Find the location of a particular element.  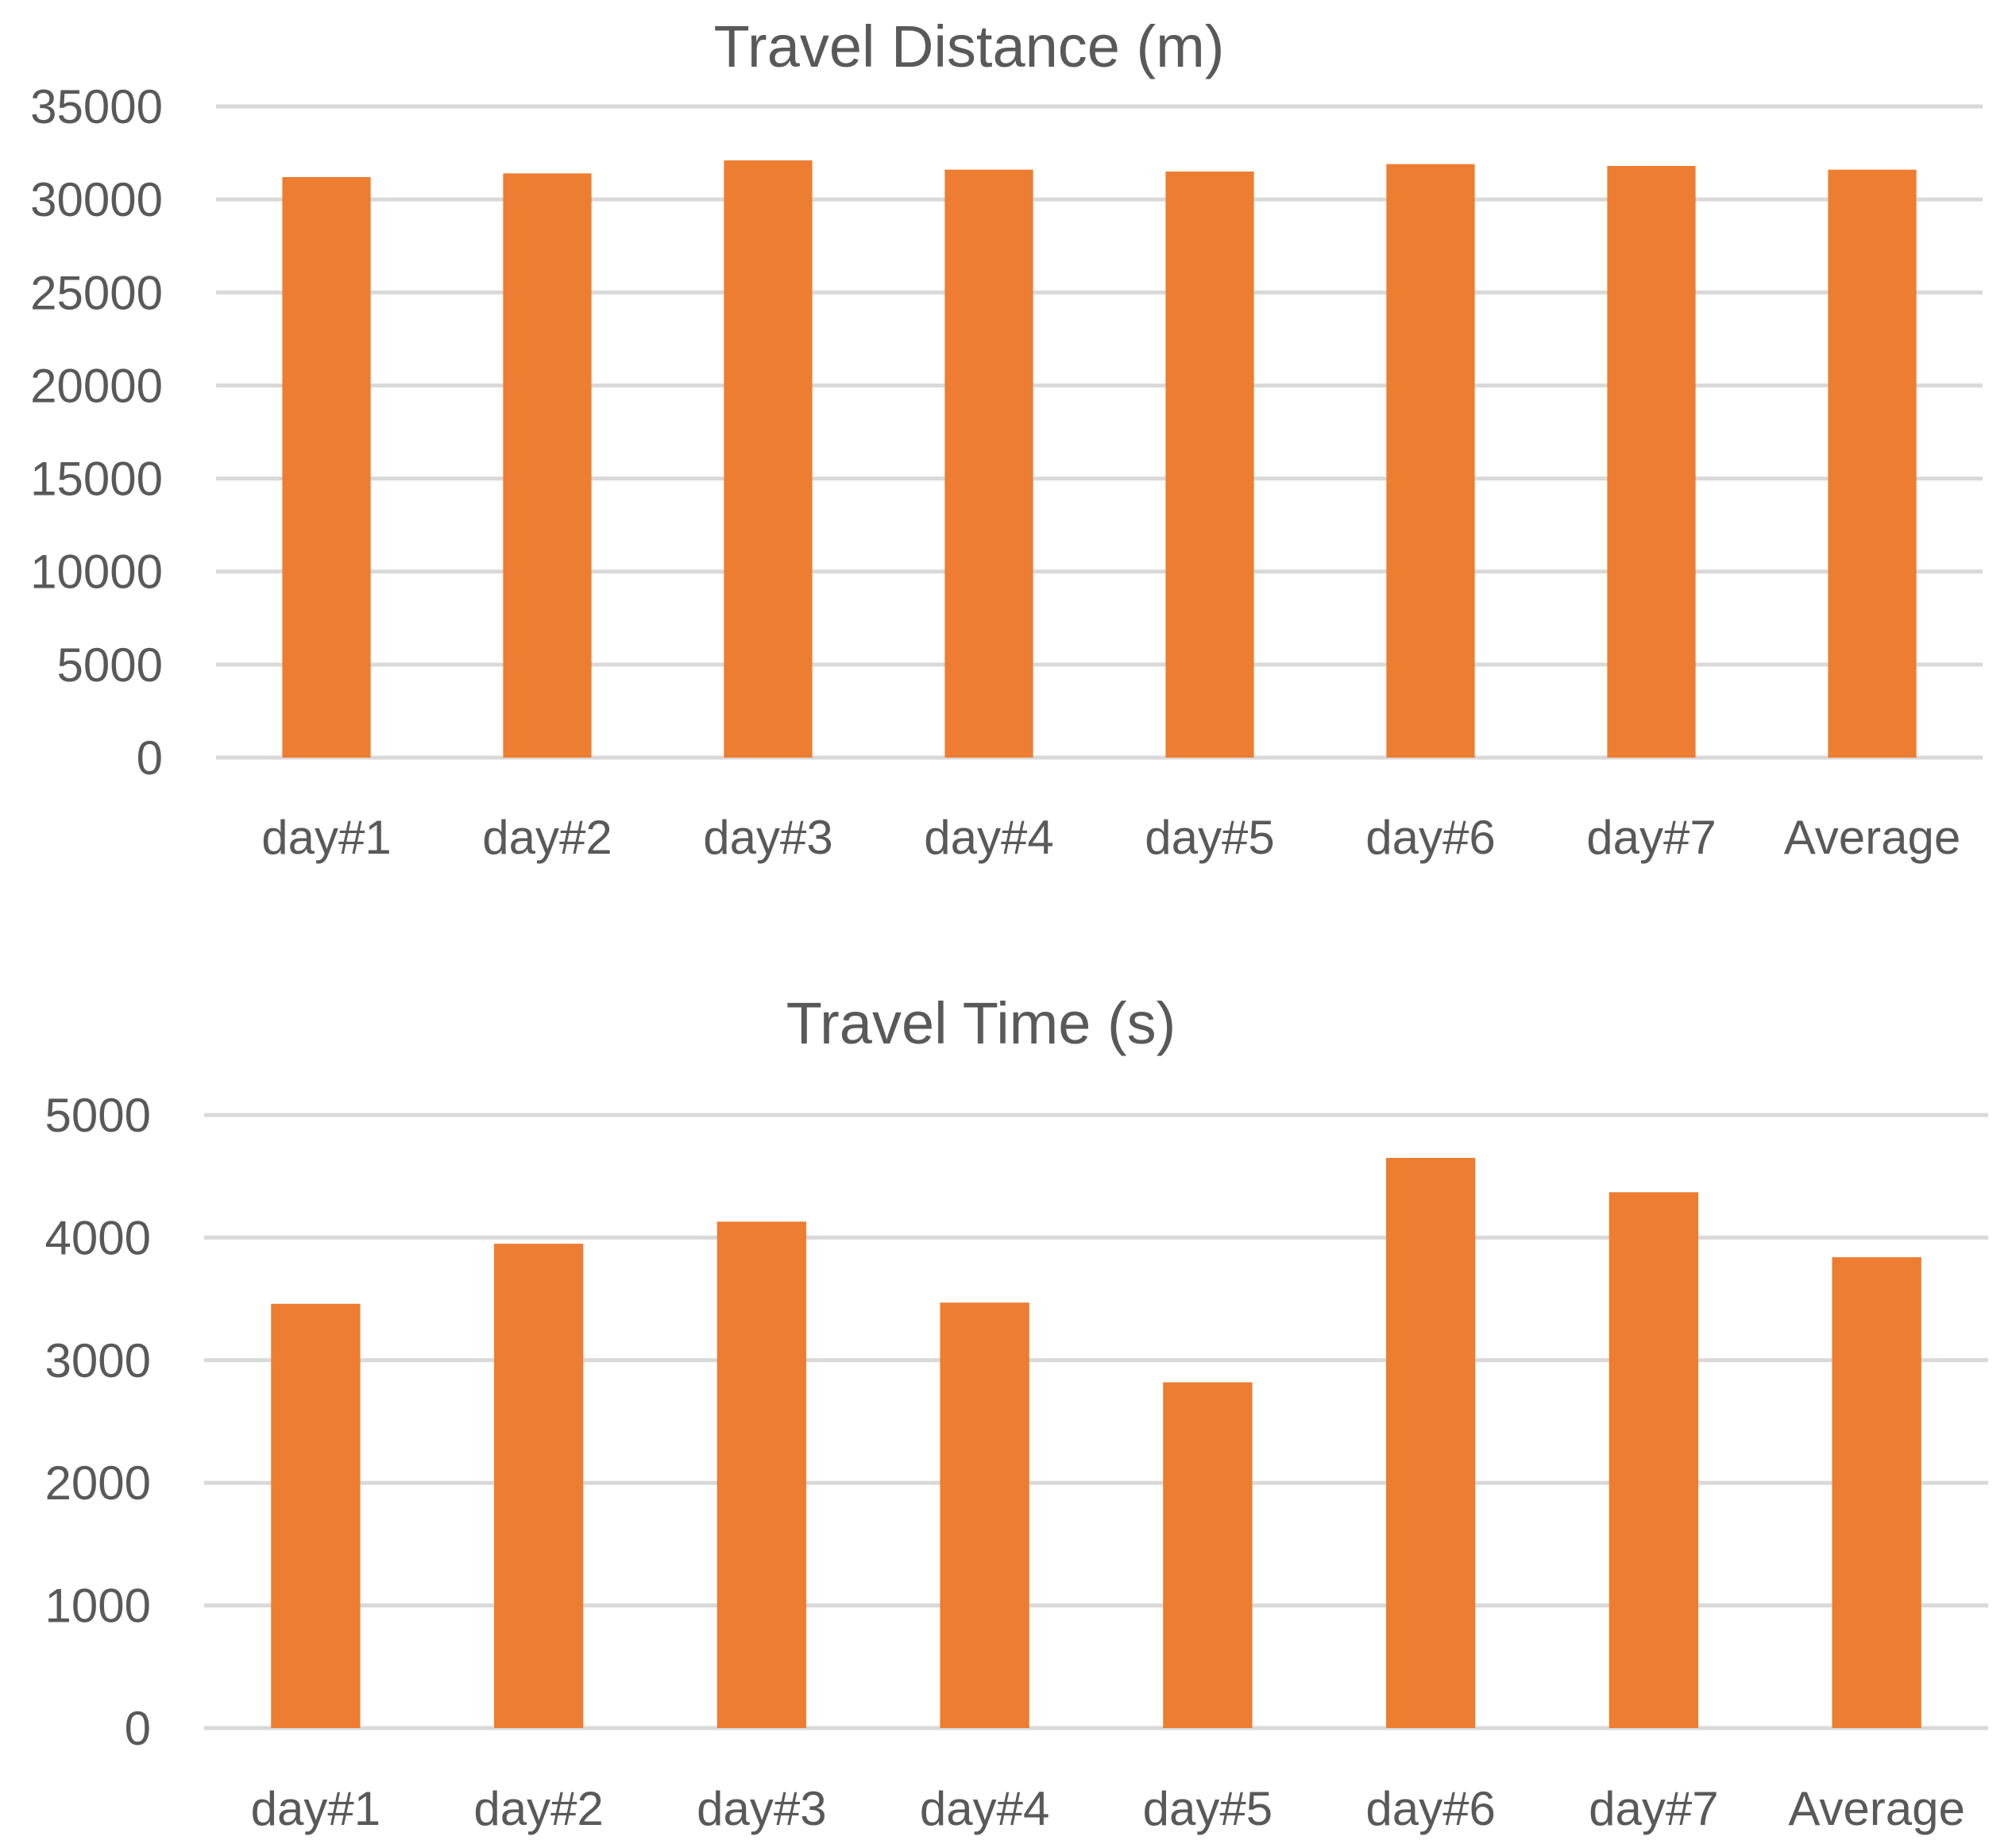

chart-title: Travel Distance (m) is located at coordinates (969, 46).